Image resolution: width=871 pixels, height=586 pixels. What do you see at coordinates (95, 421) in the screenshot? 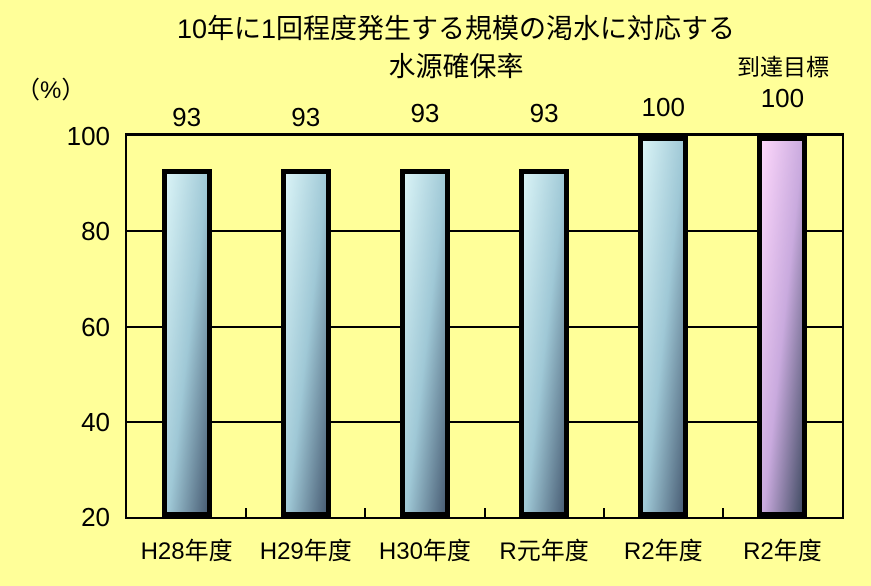
I see `y-axis-label: 40` at bounding box center [95, 421].